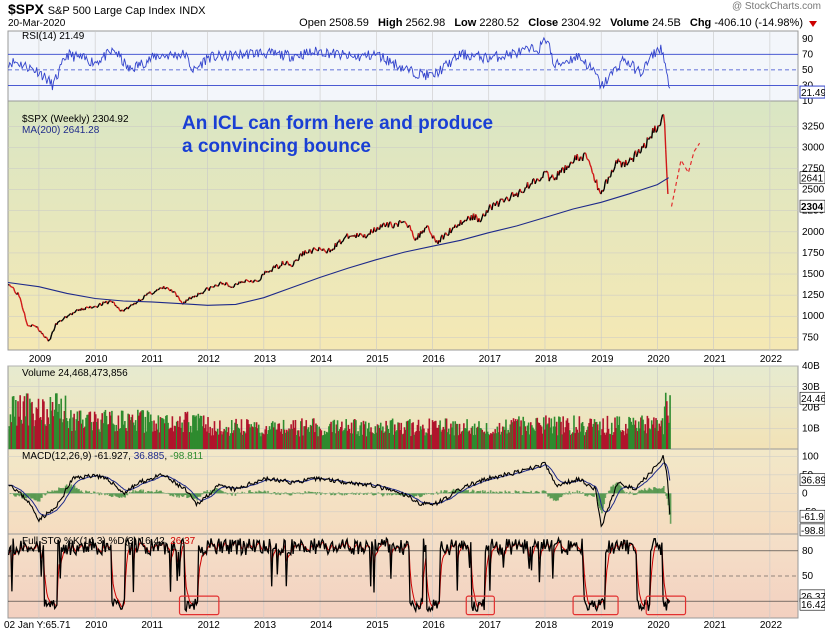 The height and width of the screenshot is (630, 825). Describe the element at coordinates (812, 398) in the screenshot. I see `volume-last-value-box` at that location.